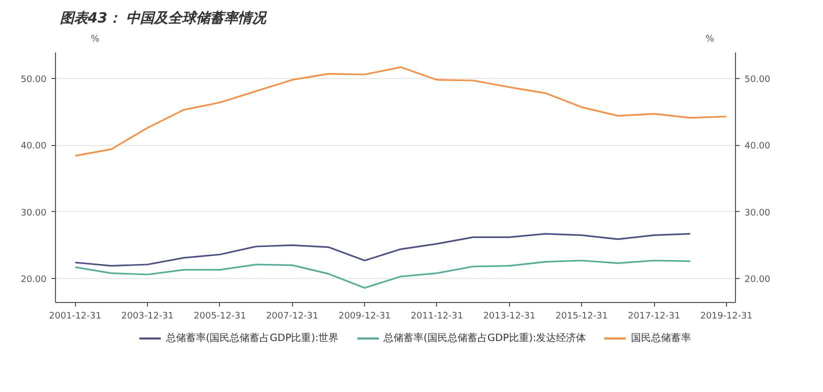 Image resolution: width=823 pixels, height=392 pixels. I want to click on legend-label: 国民总储蓄率, so click(661, 338).